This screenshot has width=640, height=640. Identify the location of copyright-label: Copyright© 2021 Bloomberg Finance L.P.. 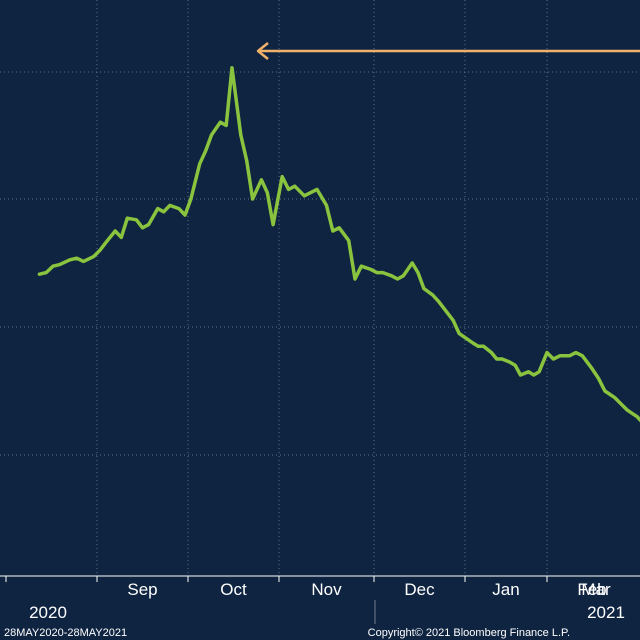
(469, 633).